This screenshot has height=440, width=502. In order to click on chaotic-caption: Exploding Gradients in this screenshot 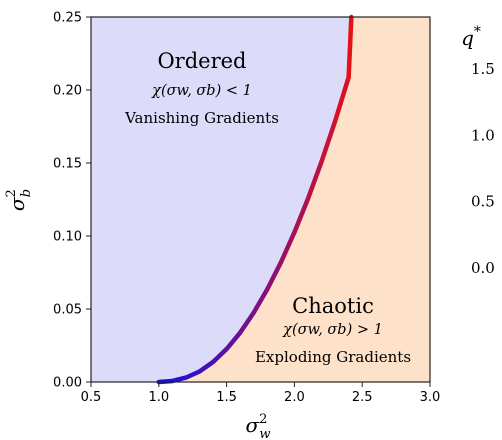, I will do `click(333, 357)`.